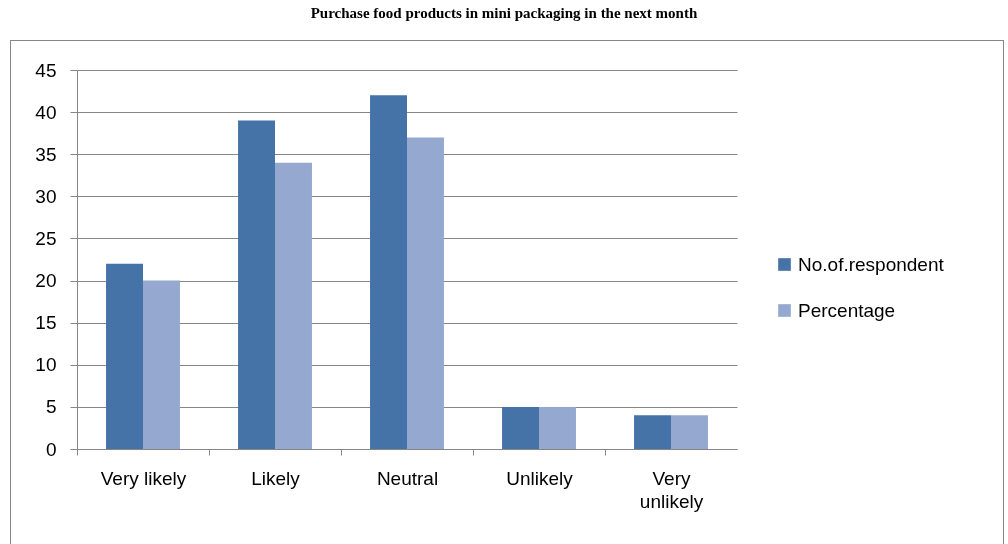 The width and height of the screenshot is (1008, 544). Describe the element at coordinates (46, 281) in the screenshot. I see `y-tick-label: 20` at that location.